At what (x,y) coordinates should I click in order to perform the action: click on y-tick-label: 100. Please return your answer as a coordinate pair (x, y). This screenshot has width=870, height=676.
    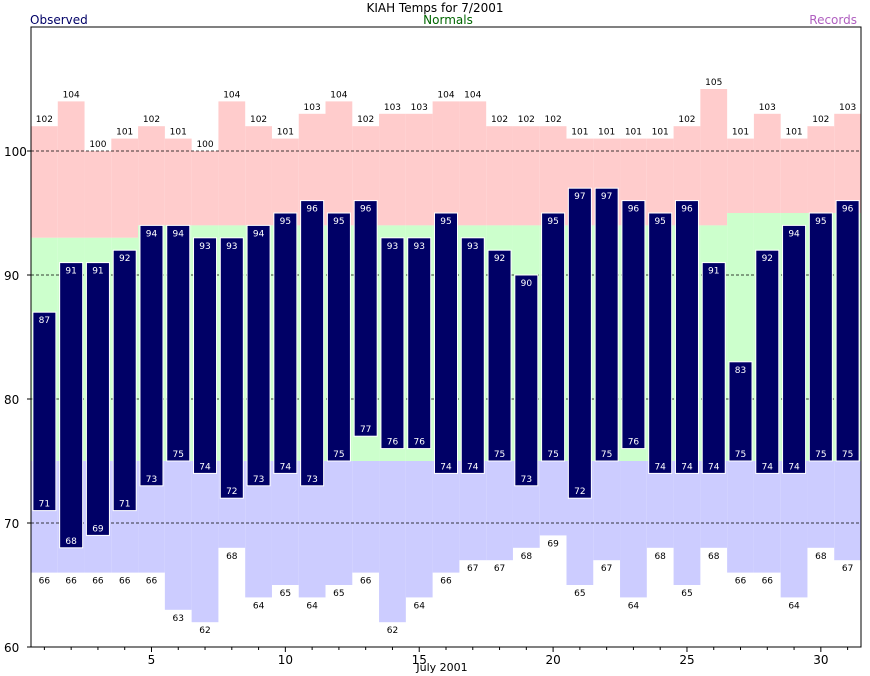
    Looking at the image, I should click on (15, 152).